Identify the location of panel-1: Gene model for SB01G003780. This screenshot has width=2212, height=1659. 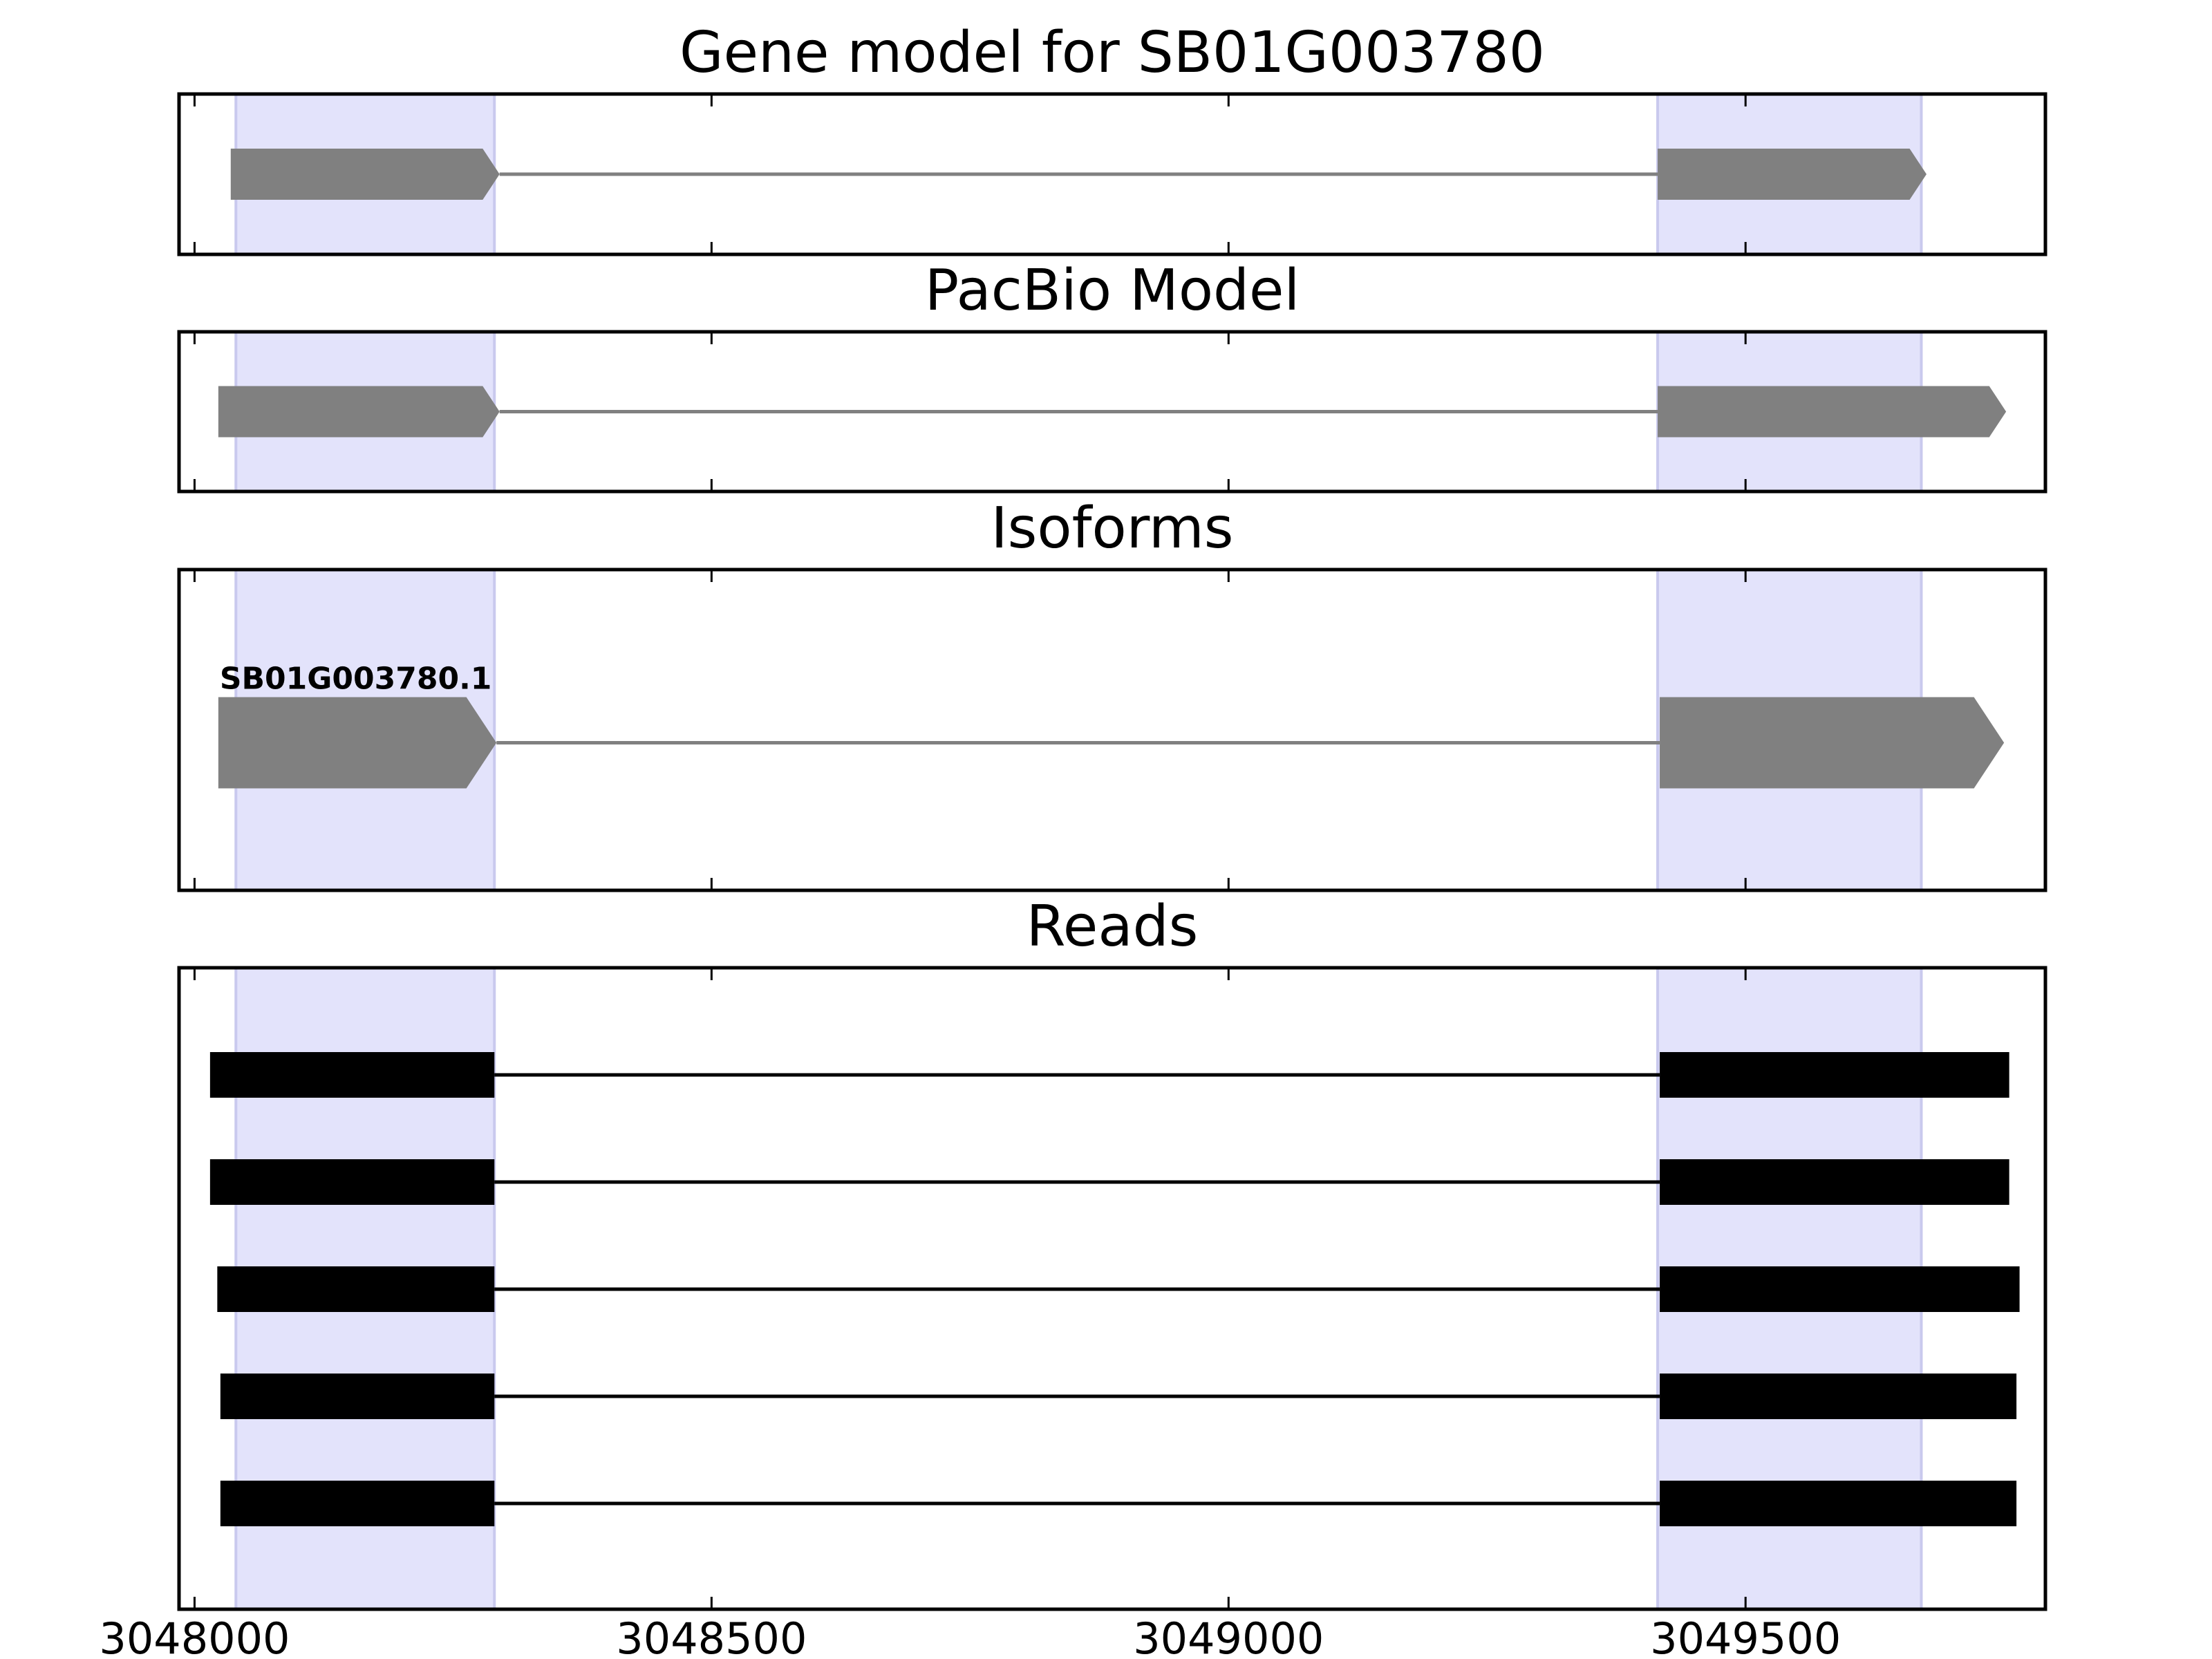
(1112, 138).